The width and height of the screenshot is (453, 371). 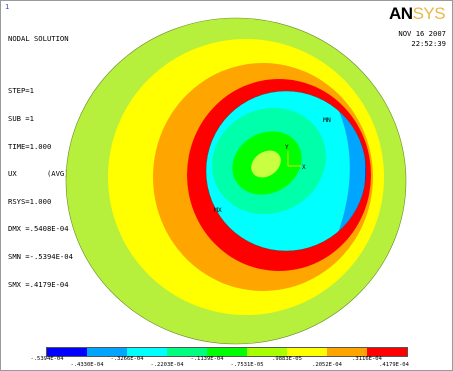 I want to click on min-marker: MN, so click(x=327, y=120).